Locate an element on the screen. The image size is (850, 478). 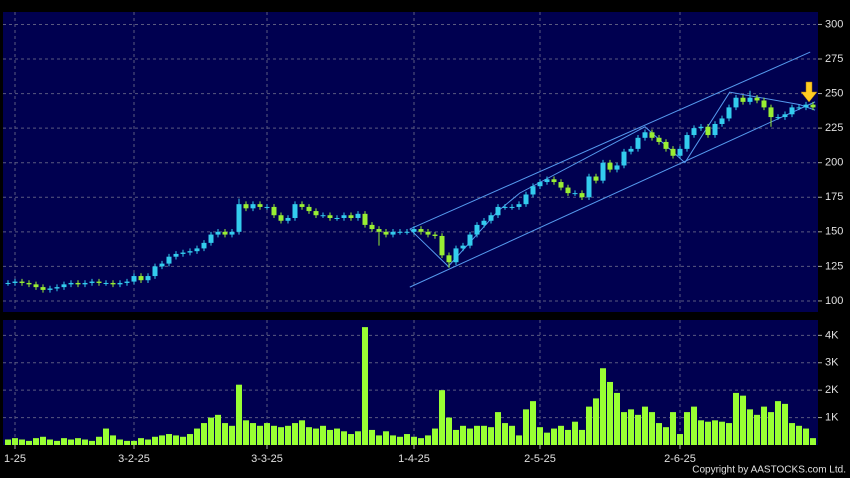
signal-arrow is located at coordinates (809, 92).